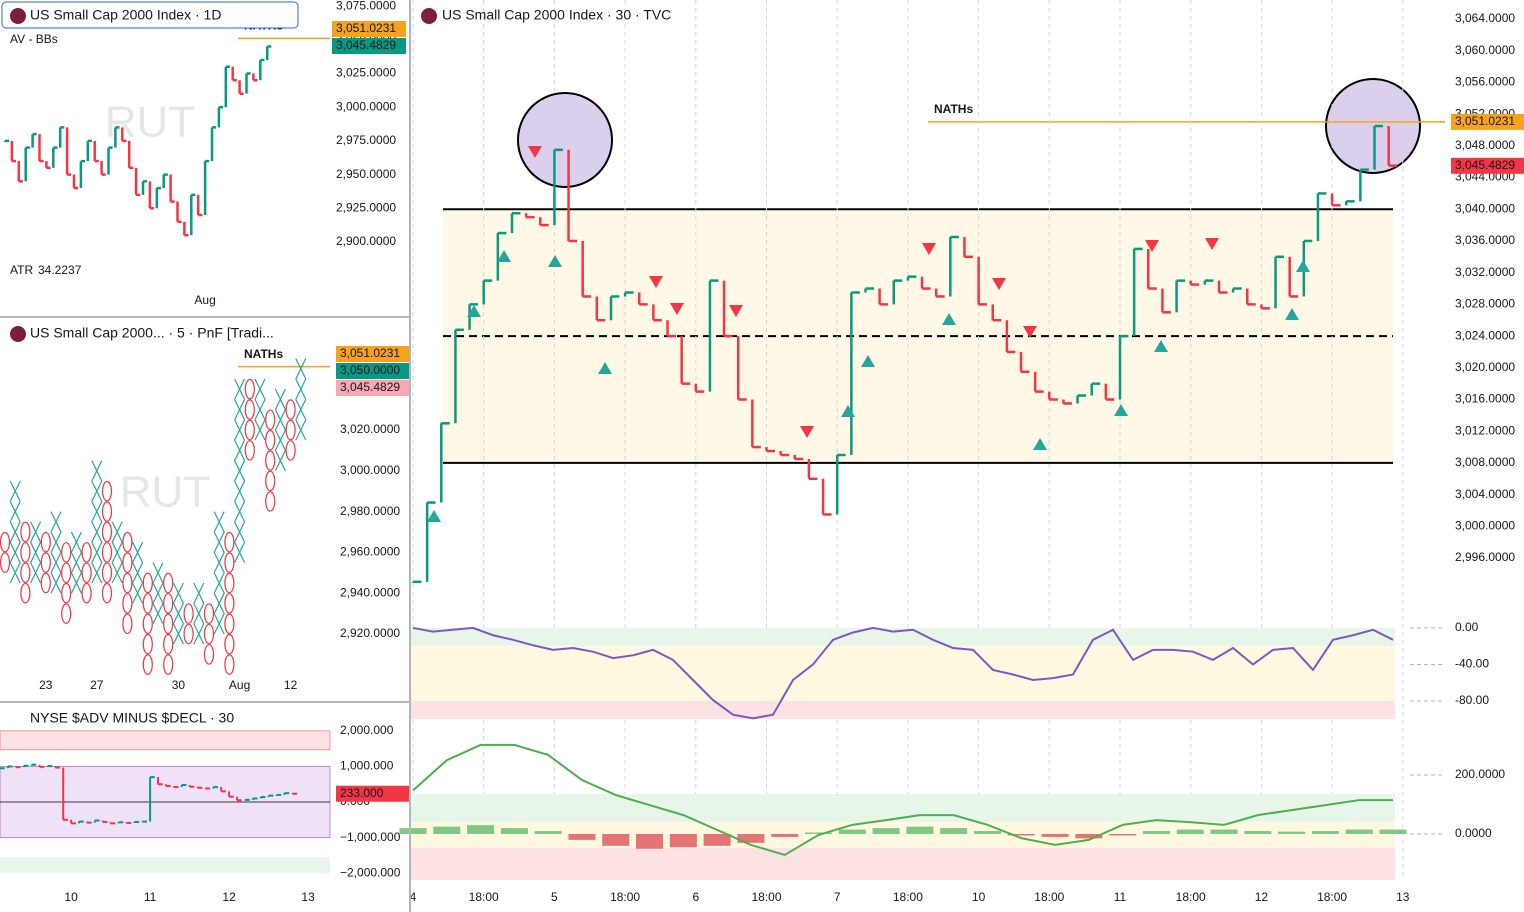 The width and height of the screenshot is (1524, 912). I want to click on y-tick-label: 2,920.0000, so click(370, 633).